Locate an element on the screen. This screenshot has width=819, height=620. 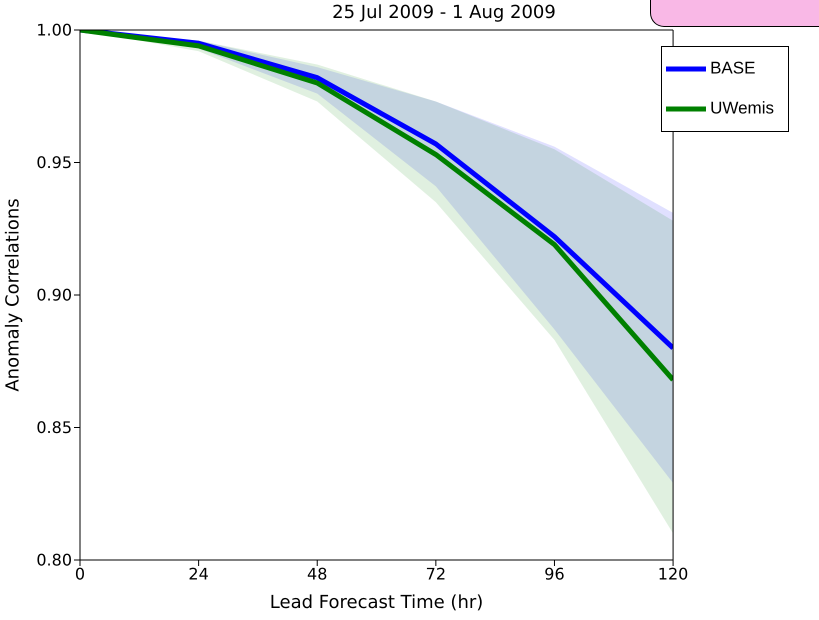
x-axis-title: Lead Forecast Time (hr) is located at coordinates (377, 602).